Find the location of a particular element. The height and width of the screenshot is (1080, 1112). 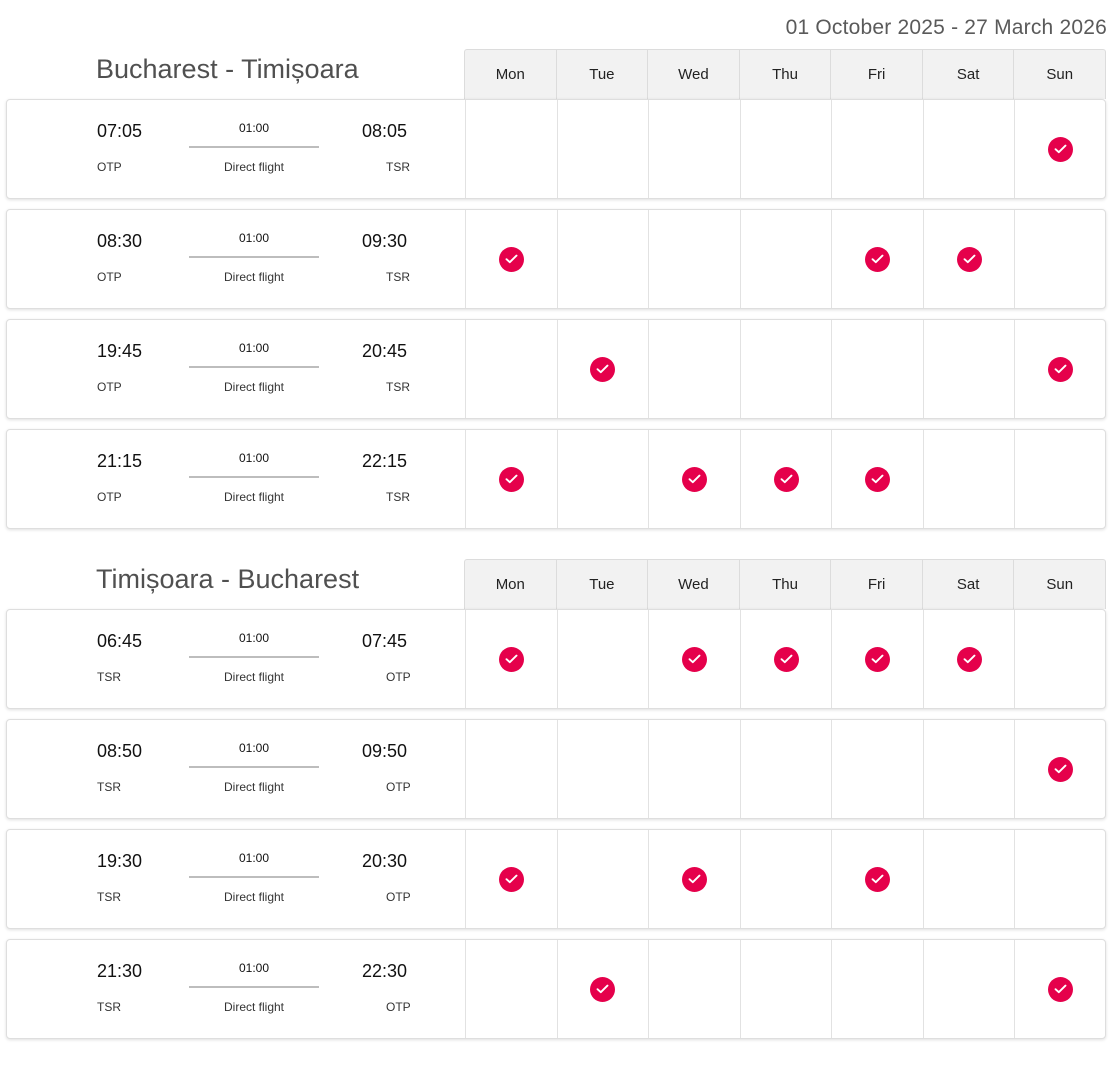

arrival-time: 22:15 is located at coordinates (385, 461).